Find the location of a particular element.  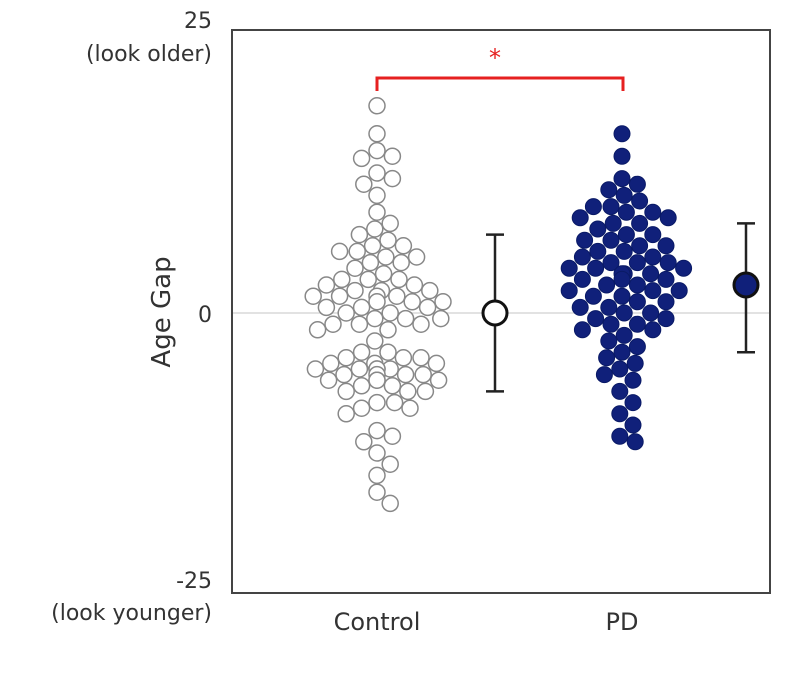

control-mean-marker is located at coordinates (495, 313).